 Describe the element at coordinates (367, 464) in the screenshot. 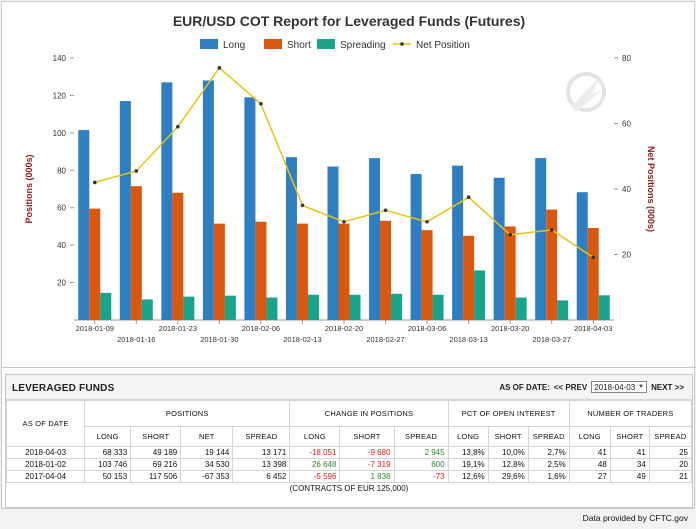

I see `table-cell: -7 319` at that location.